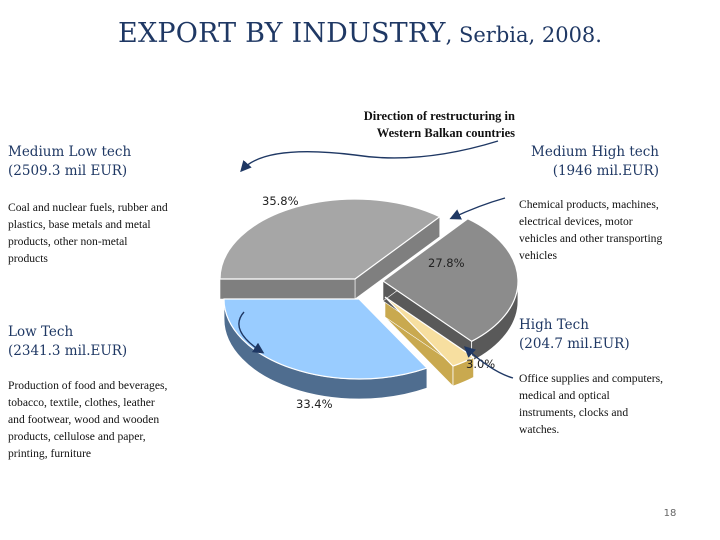 This screenshot has height=540, width=720. Describe the element at coordinates (576, 221) in the screenshot. I see `medium-high-desc-line: electrical devices, motor` at that location.